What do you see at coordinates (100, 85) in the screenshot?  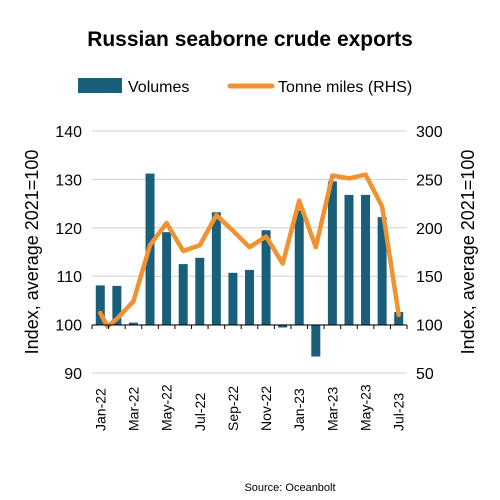 I see `legend-swatch-volumes` at bounding box center [100, 85].